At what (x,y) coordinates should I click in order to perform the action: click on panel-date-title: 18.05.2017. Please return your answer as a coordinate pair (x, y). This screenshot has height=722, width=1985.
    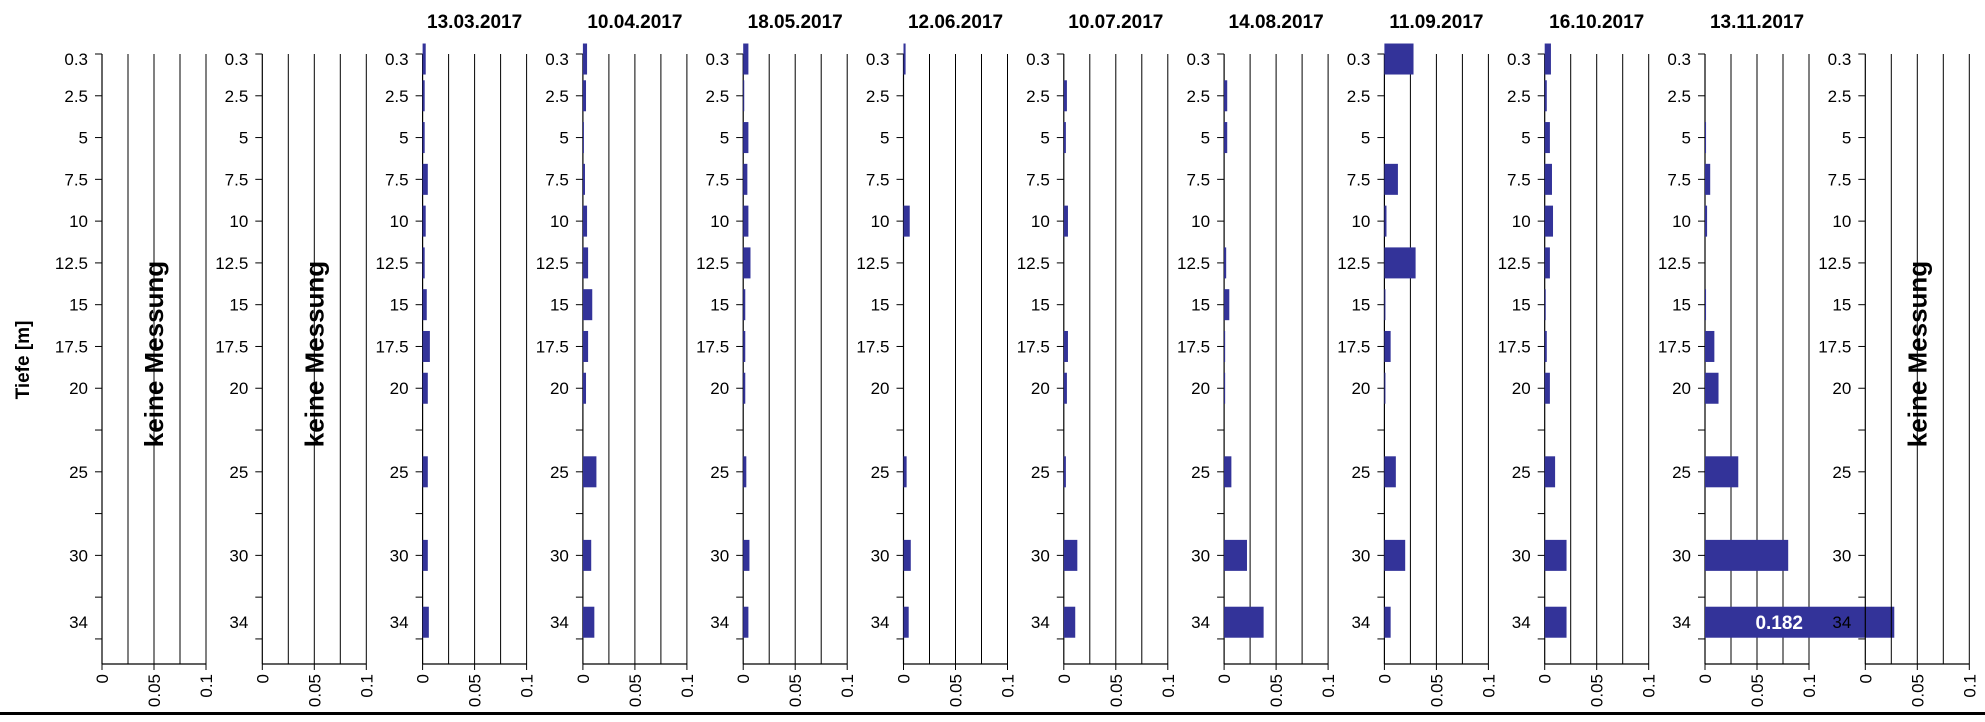
    Looking at the image, I should click on (795, 22).